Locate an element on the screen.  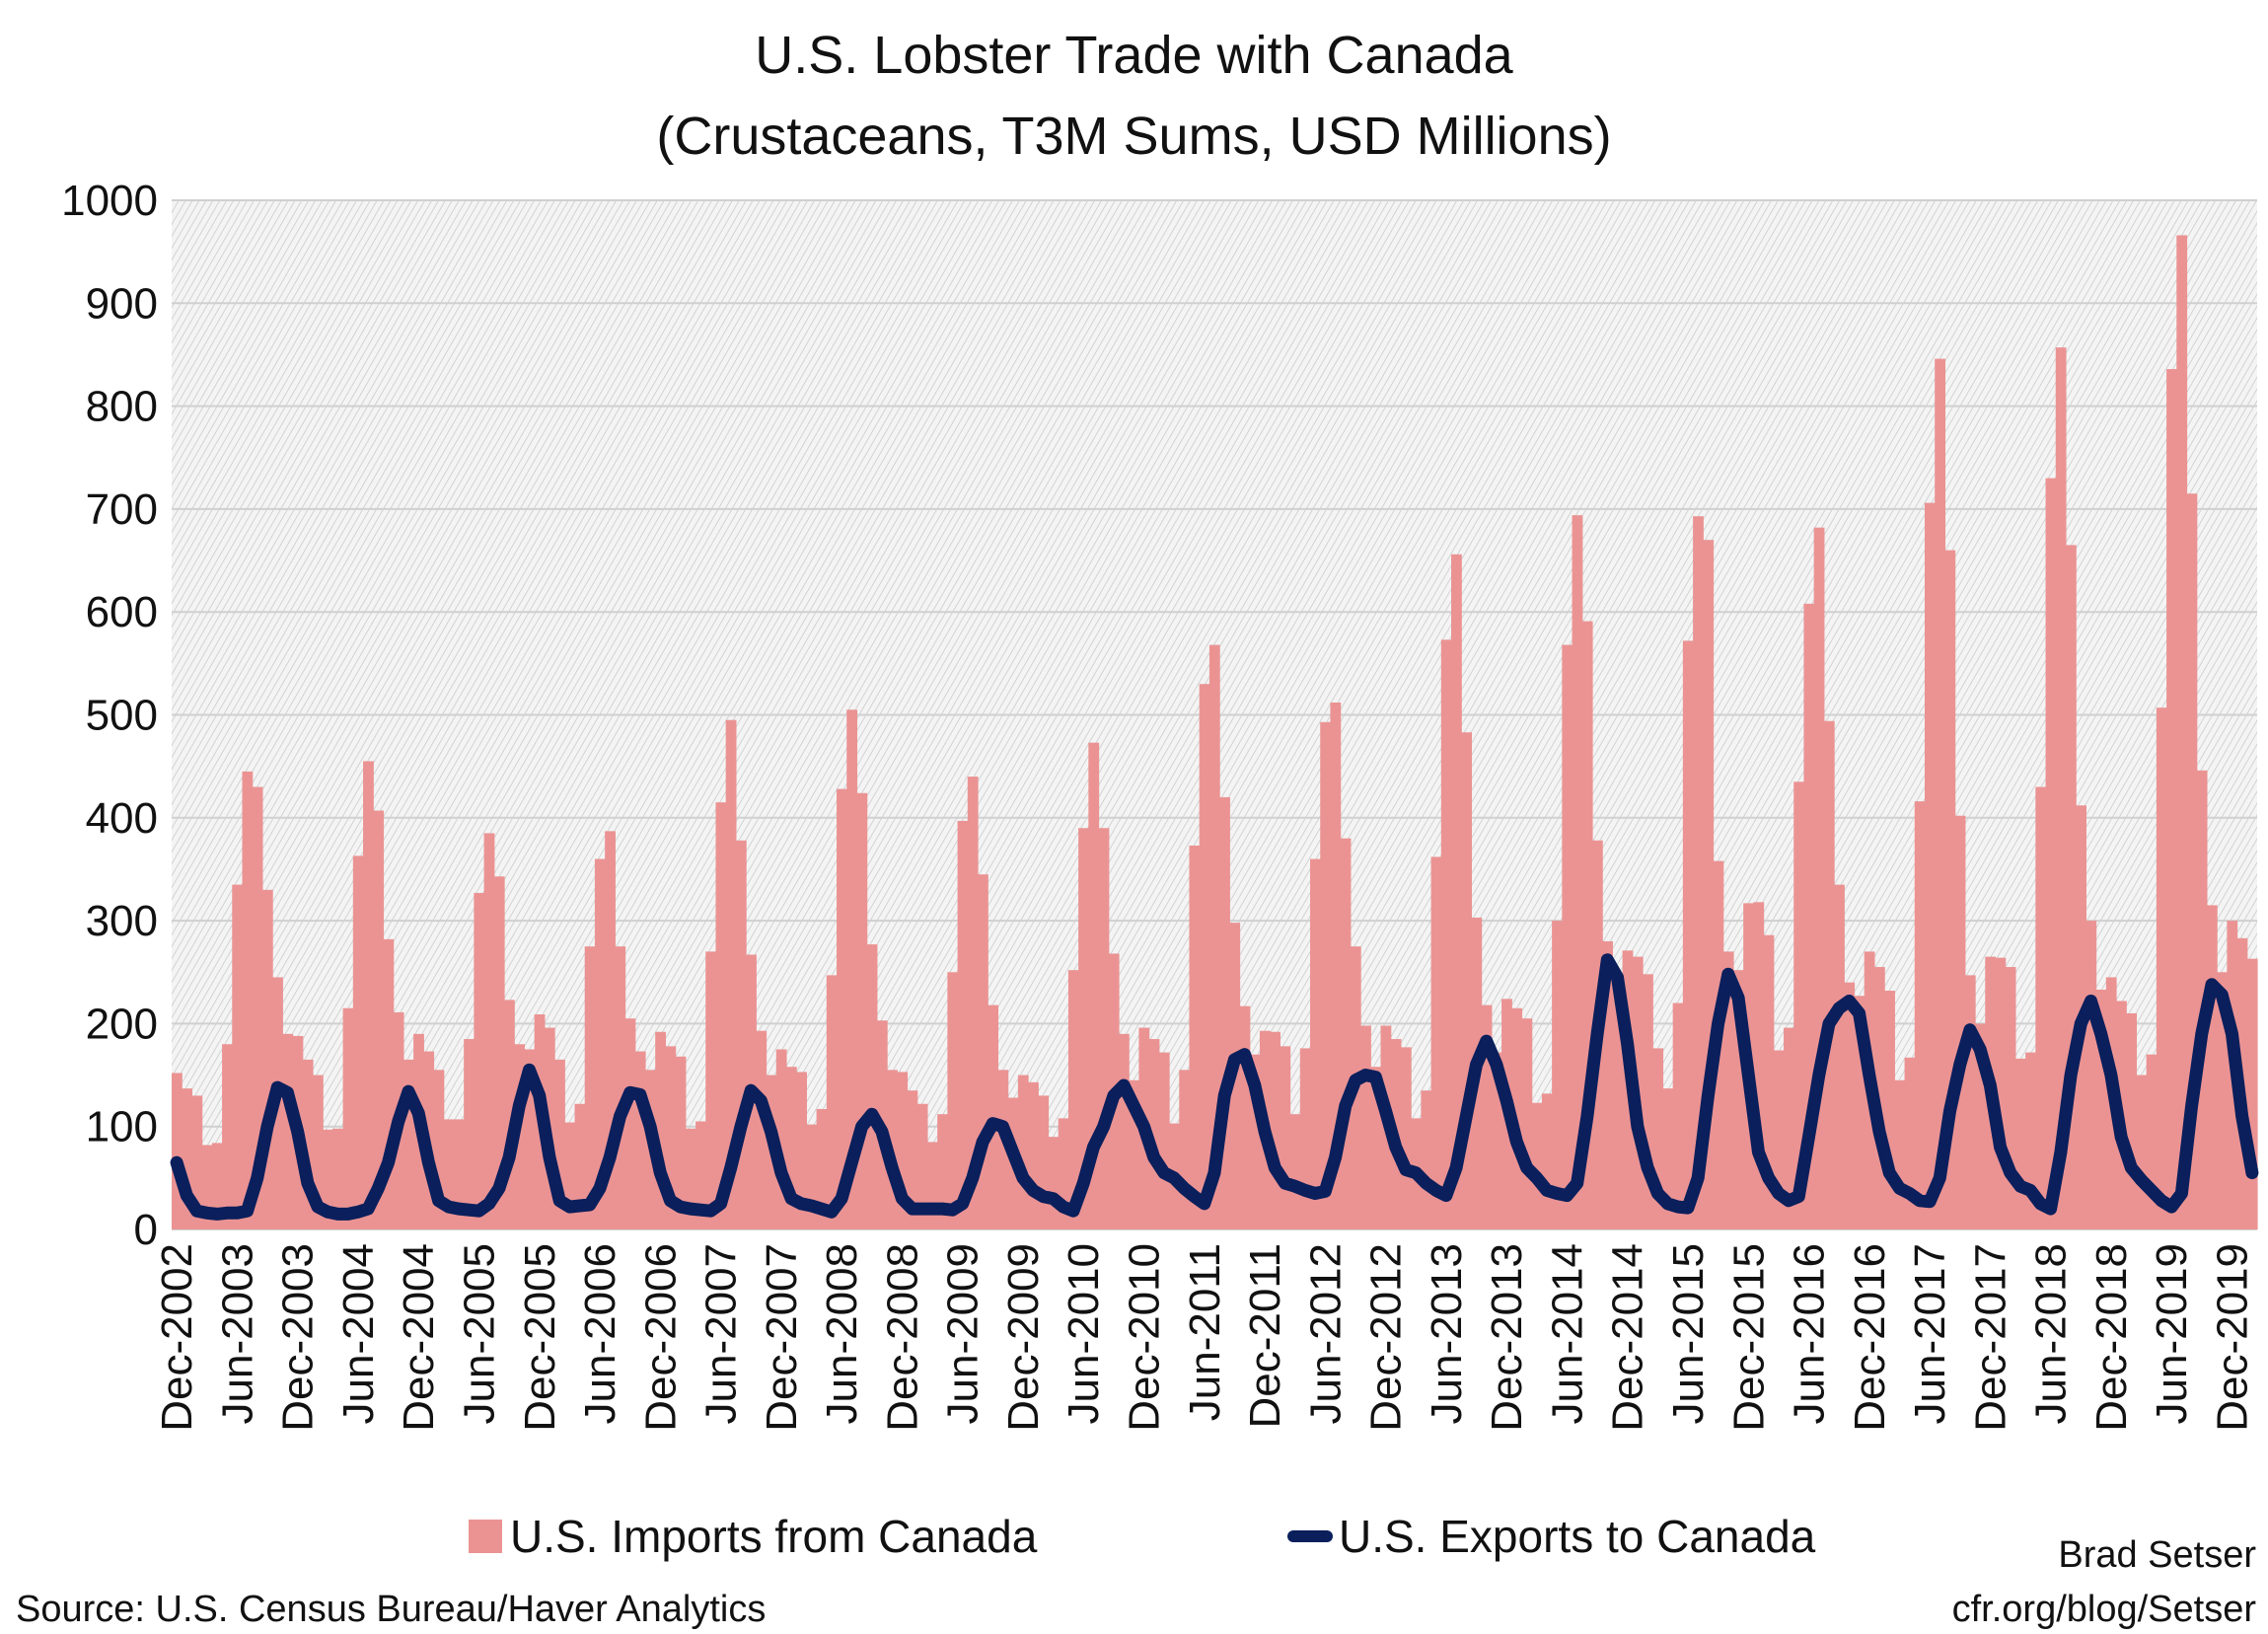
x-tick-label: Dec-2016 is located at coordinates (1870, 1338).